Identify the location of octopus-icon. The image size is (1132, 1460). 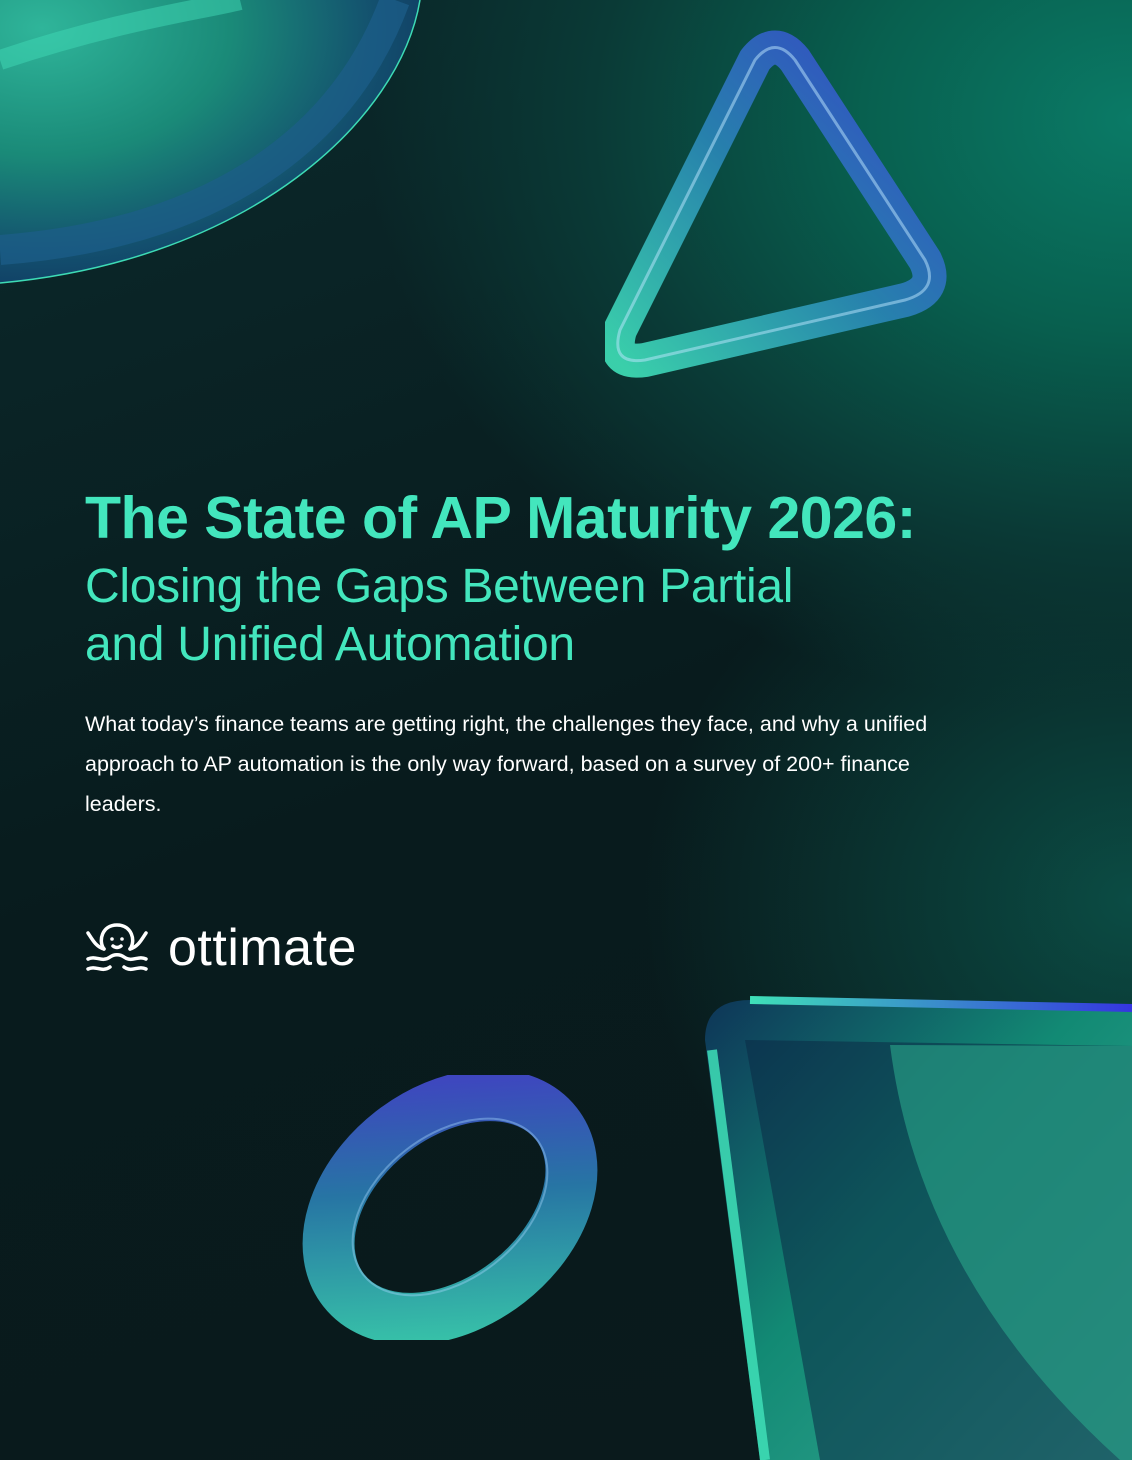
(117, 947).